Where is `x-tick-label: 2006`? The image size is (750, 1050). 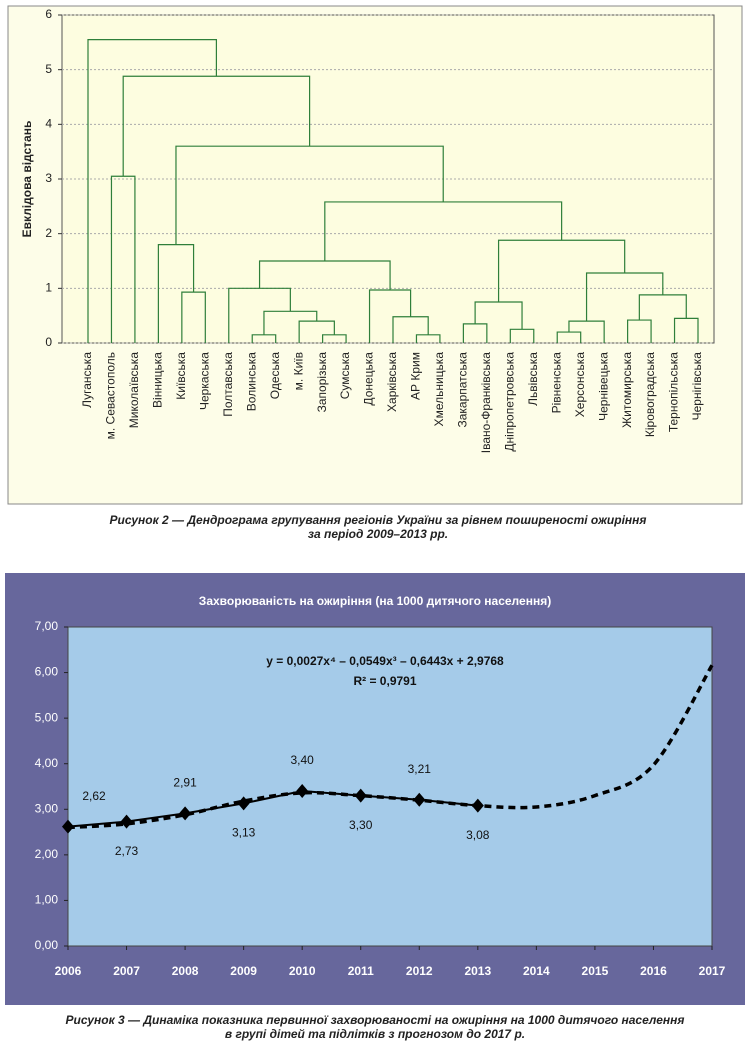
x-tick-label: 2006 is located at coordinates (68, 971).